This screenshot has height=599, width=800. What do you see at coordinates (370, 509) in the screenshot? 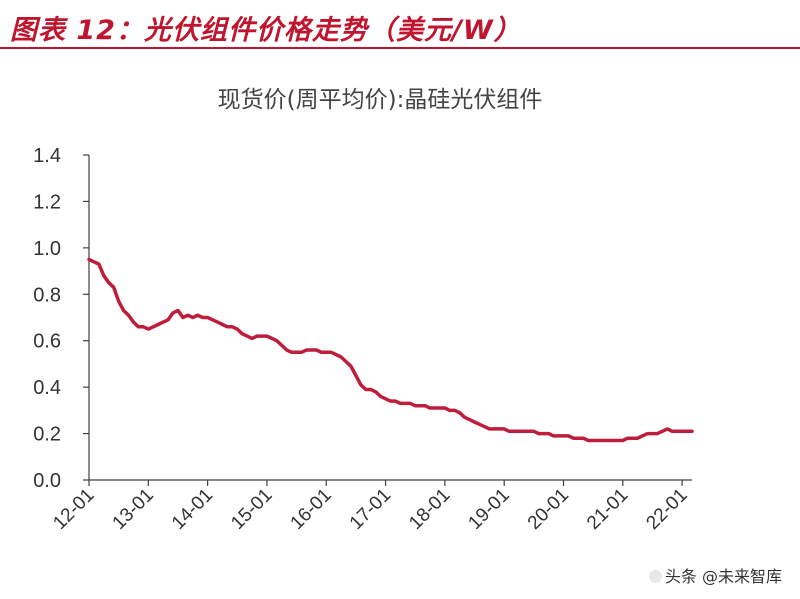
I see `x-tick-label: 17-01` at bounding box center [370, 509].